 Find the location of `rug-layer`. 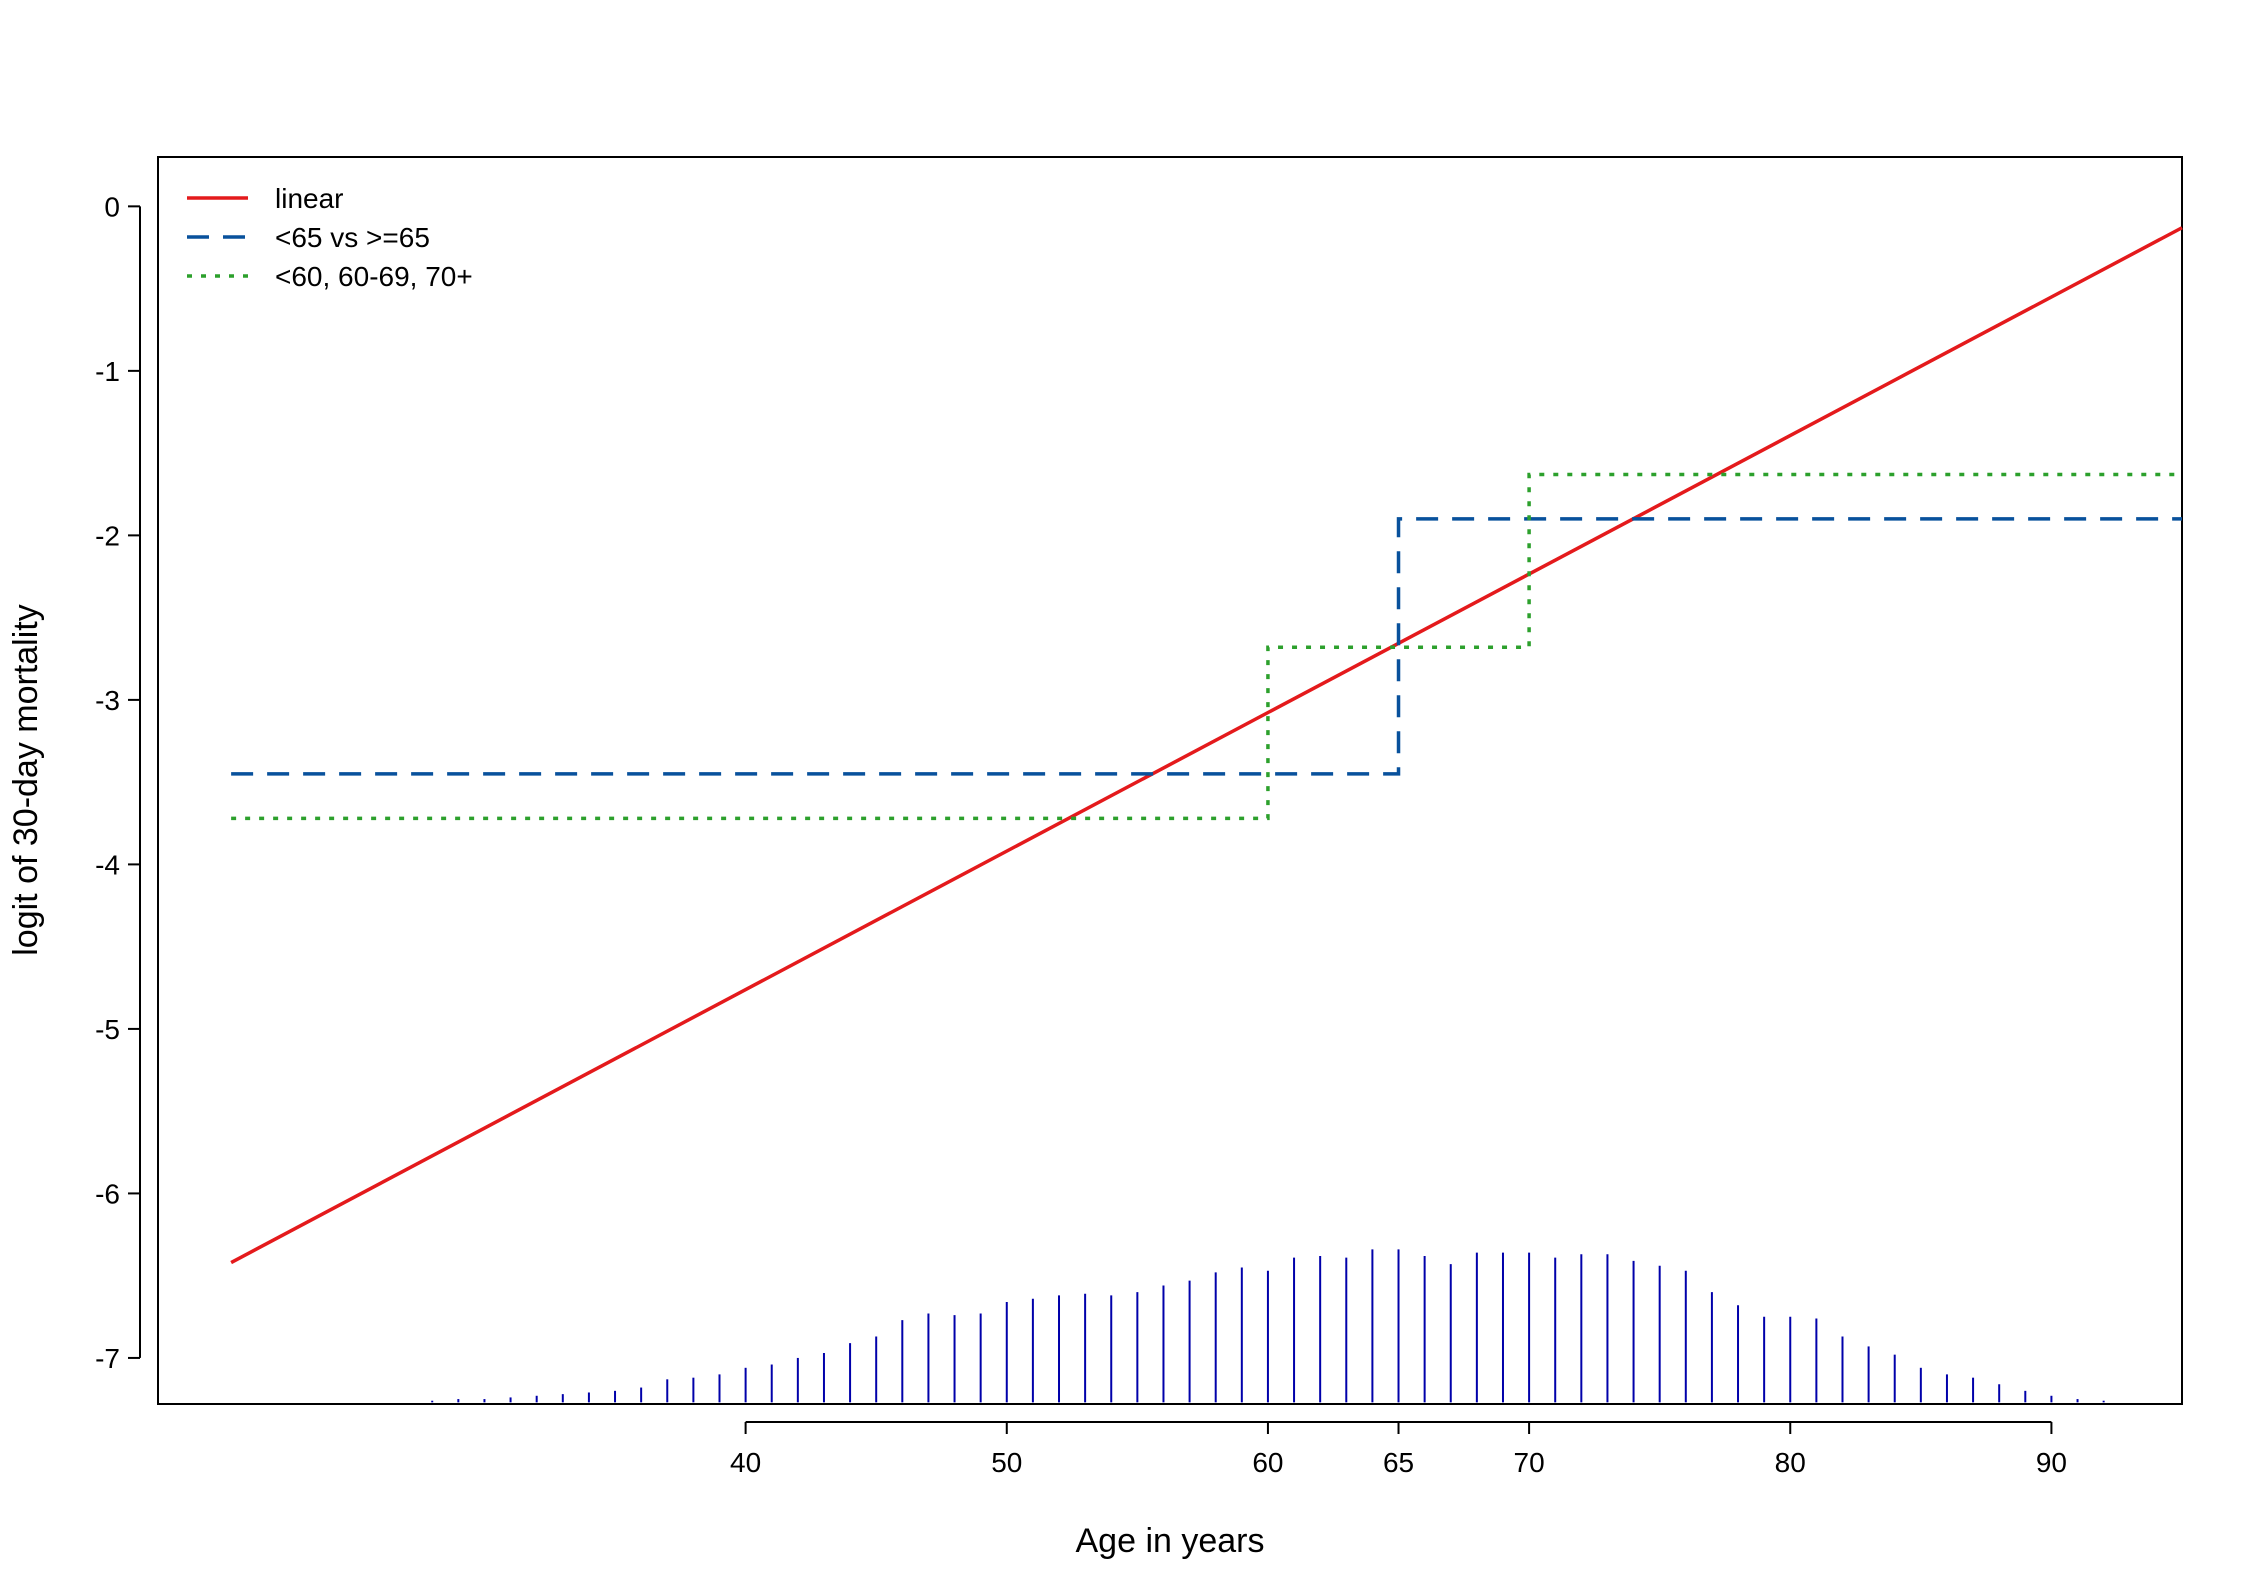

rug-layer is located at coordinates (1268, 1326).